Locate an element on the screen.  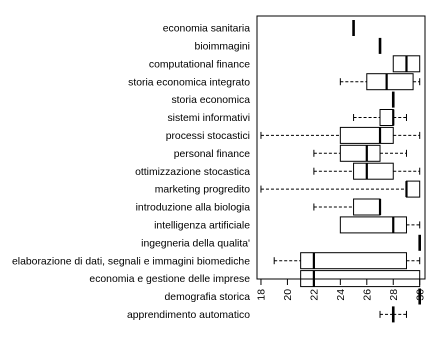
category-label: computational finance is located at coordinates (199, 64).